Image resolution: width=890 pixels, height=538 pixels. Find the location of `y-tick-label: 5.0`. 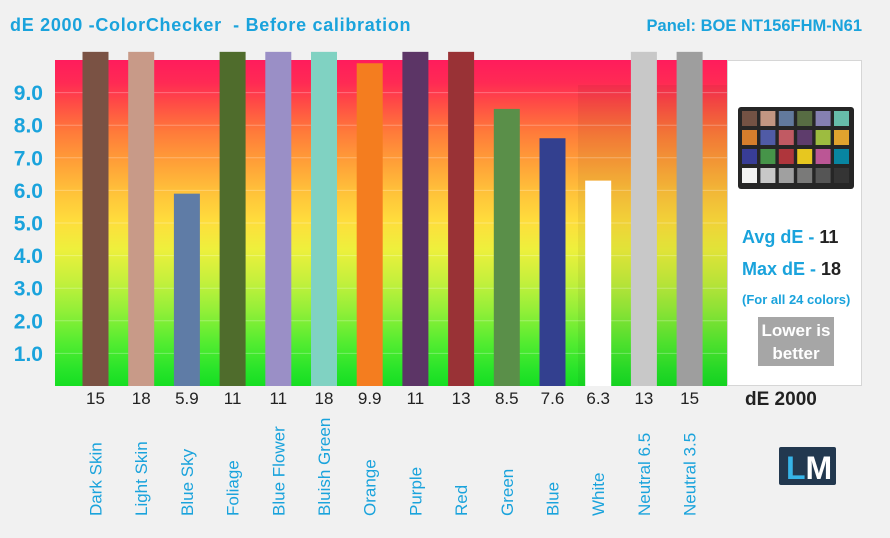

y-tick-label: 5.0 is located at coordinates (28, 224).